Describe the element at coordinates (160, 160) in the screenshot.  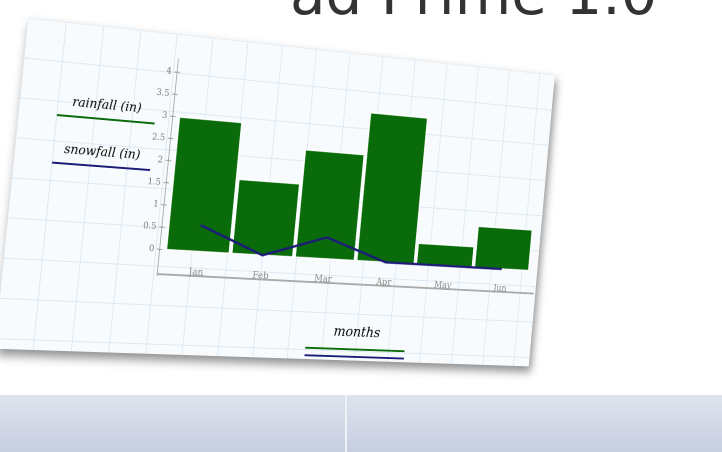
I see `y-tick-label: 2` at that location.